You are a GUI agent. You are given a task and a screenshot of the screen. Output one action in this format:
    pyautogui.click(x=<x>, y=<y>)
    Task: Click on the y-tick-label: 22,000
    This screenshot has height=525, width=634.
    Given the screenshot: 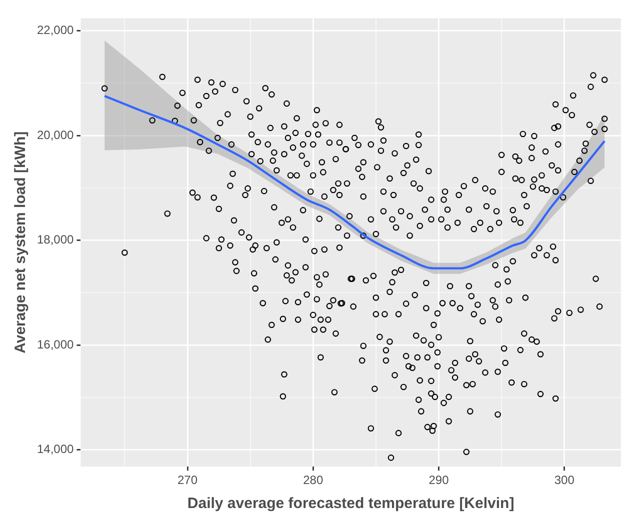 What is the action you would take?
    pyautogui.click(x=55, y=30)
    